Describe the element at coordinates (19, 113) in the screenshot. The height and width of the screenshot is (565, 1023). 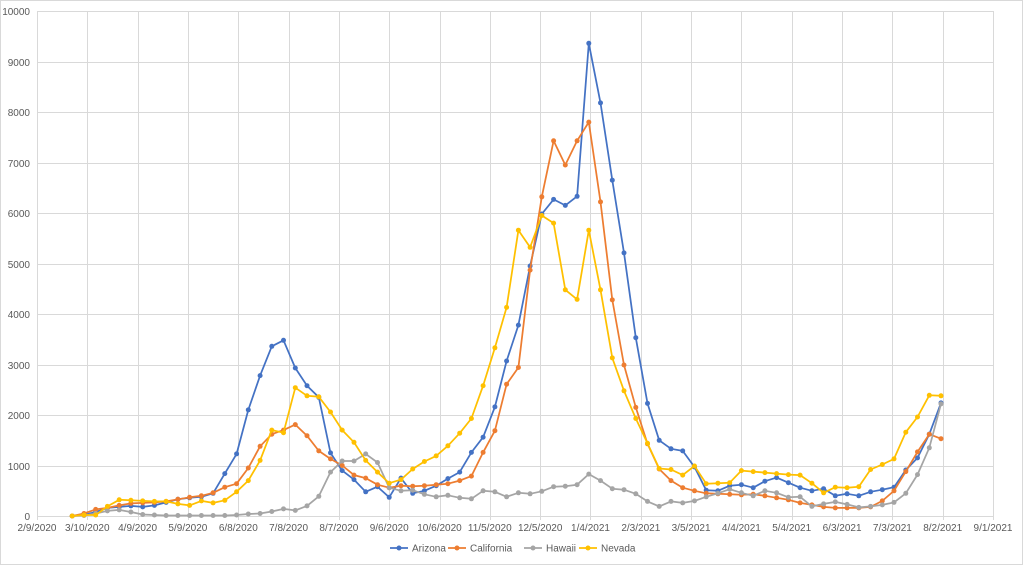
I see `y-tick-label: 8000` at that location.